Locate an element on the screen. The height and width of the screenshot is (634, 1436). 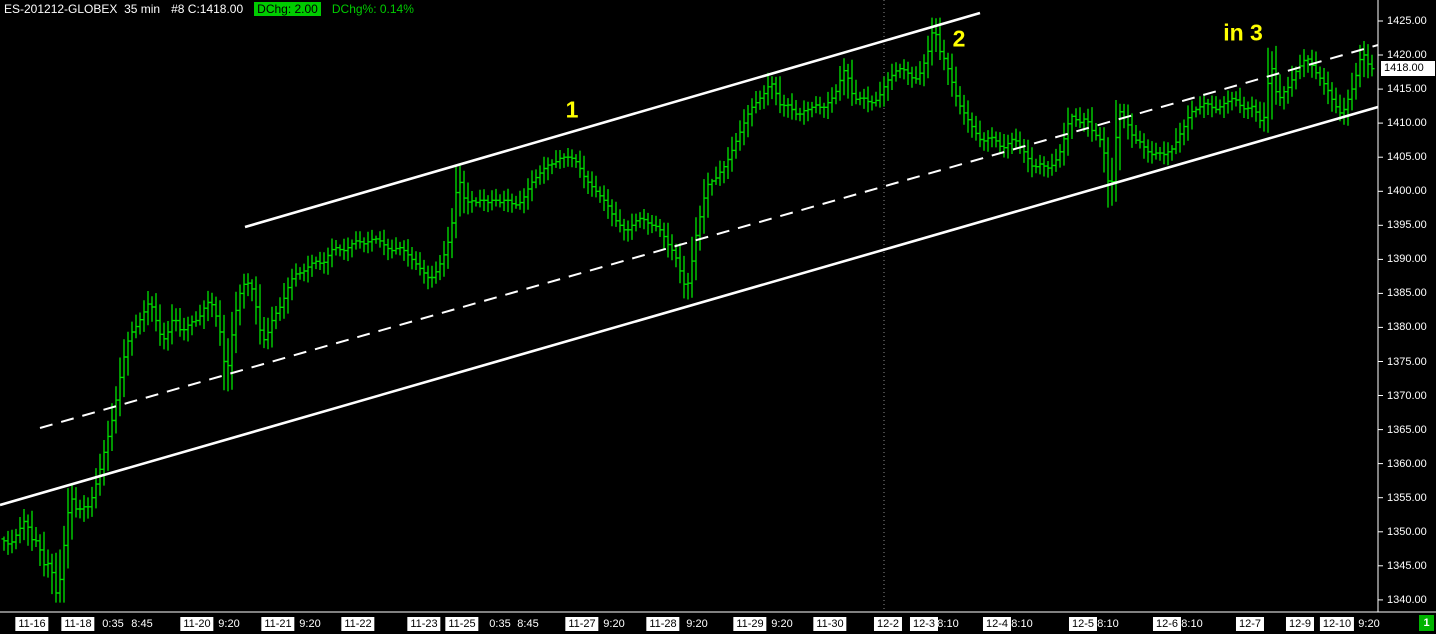
wave-label: in 3 is located at coordinates (1243, 32).